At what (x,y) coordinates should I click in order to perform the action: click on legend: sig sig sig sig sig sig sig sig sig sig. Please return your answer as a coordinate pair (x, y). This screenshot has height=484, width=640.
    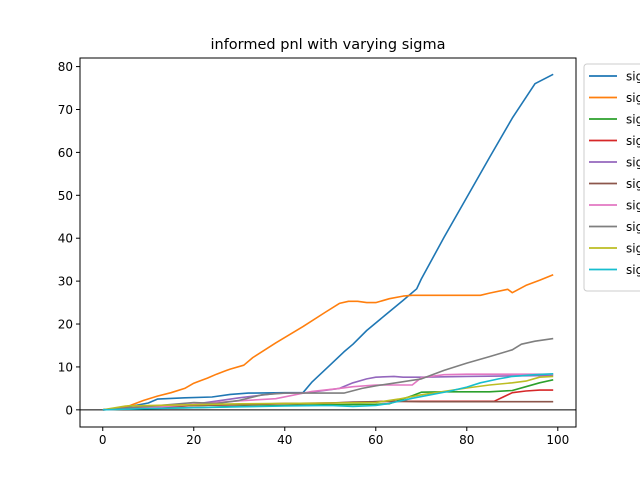
    Looking at the image, I should click on (611, 177).